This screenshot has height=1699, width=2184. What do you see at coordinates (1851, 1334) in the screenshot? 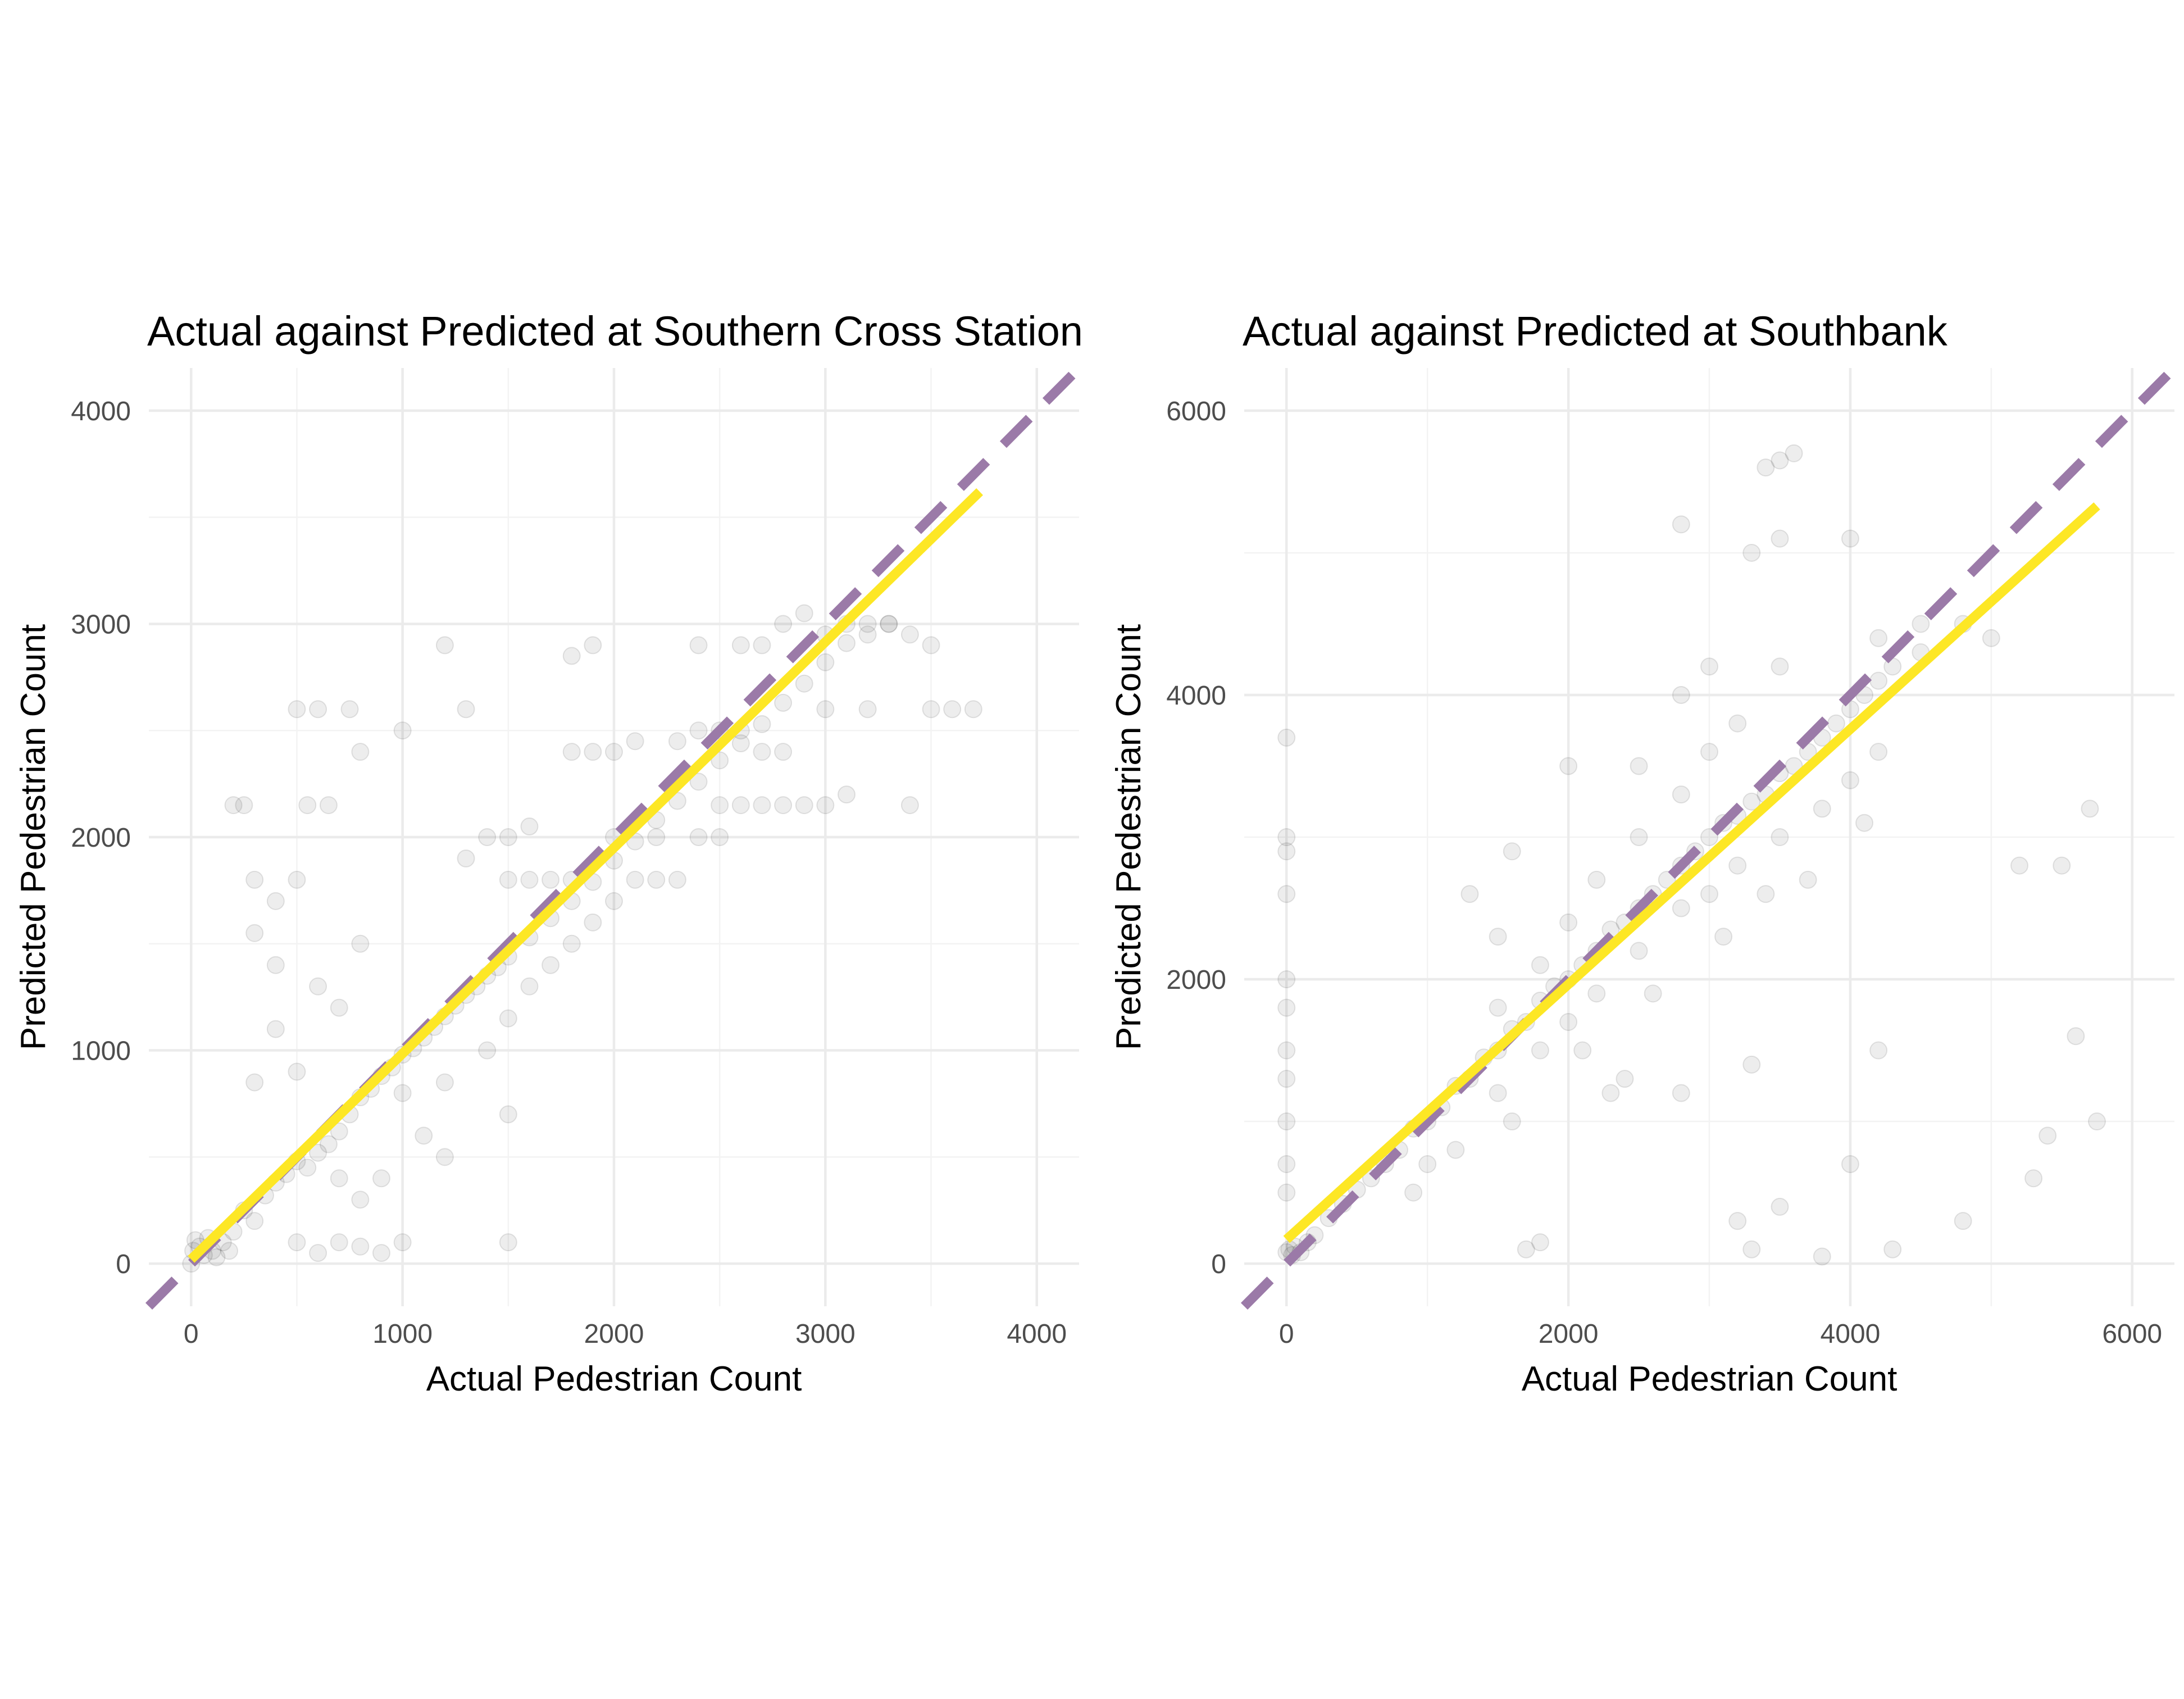
I see `x-tick-label: 4000` at bounding box center [1851, 1334].